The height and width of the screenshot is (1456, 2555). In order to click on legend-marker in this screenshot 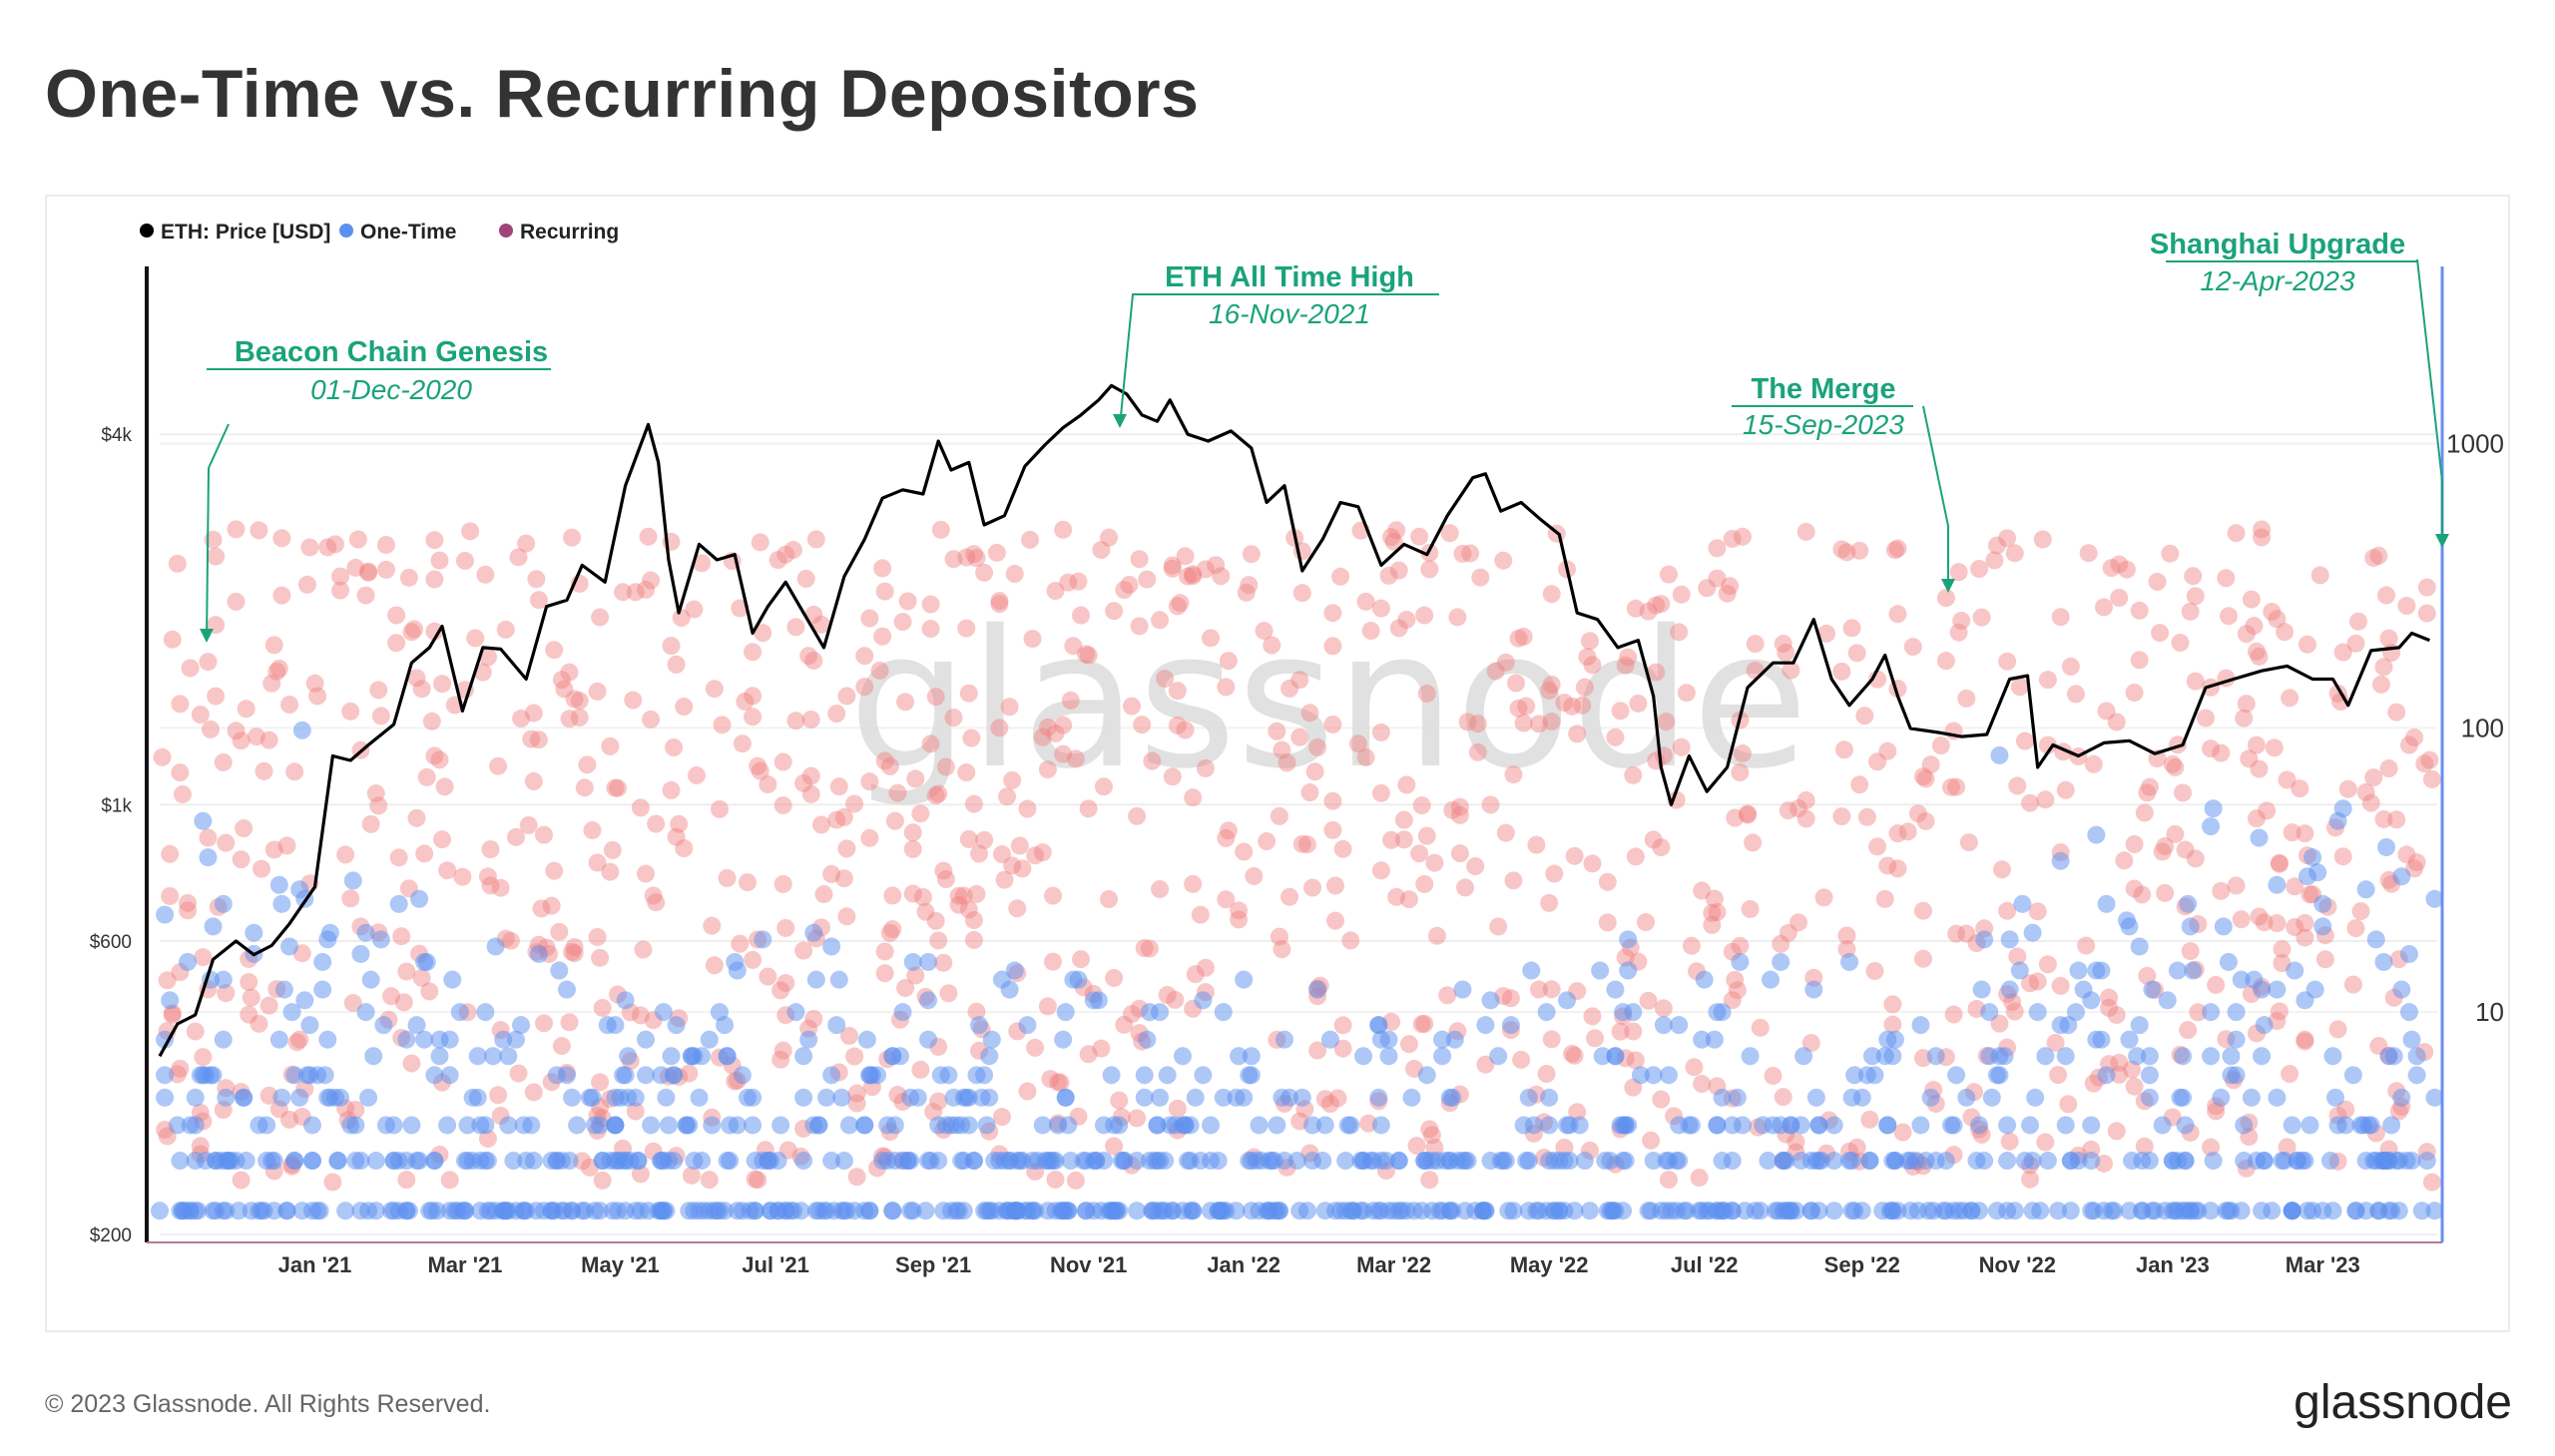, I will do `click(346, 231)`.